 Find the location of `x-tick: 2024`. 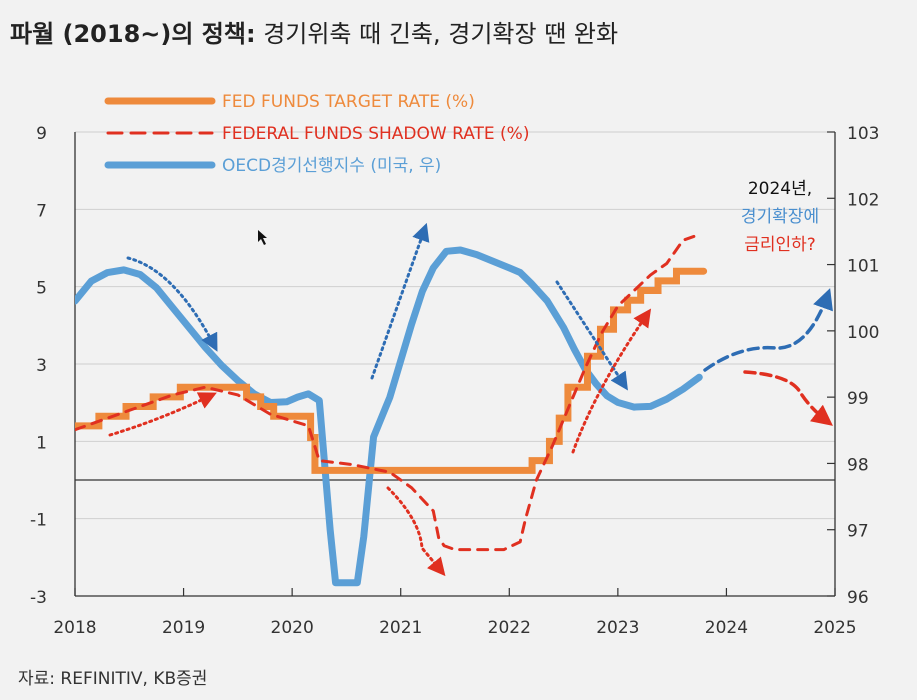

x-tick: 2024 is located at coordinates (726, 628).